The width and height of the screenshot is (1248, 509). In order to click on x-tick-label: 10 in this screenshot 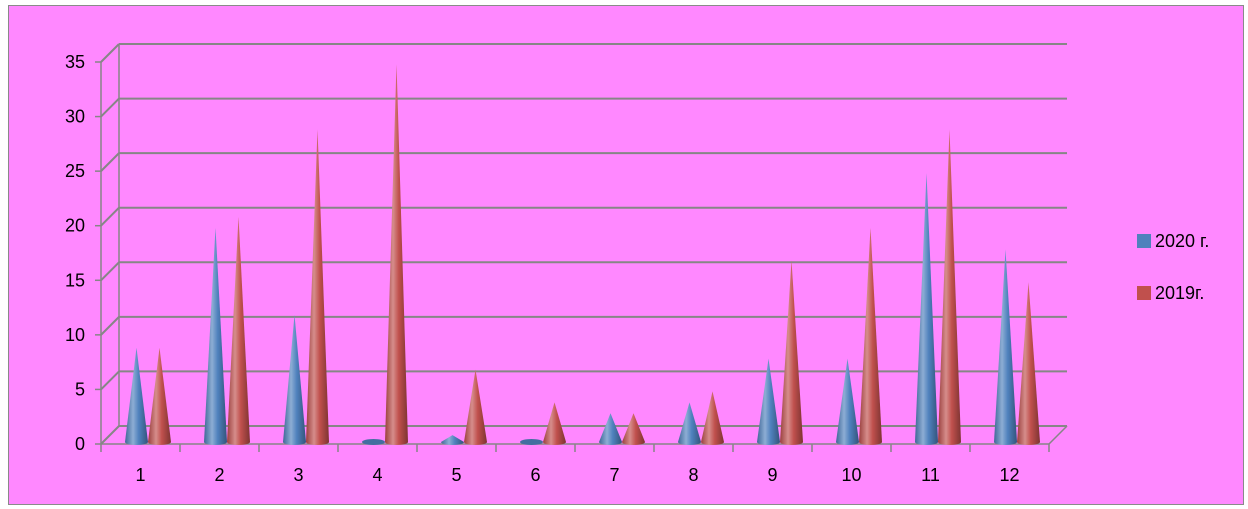, I will do `click(851, 475)`.